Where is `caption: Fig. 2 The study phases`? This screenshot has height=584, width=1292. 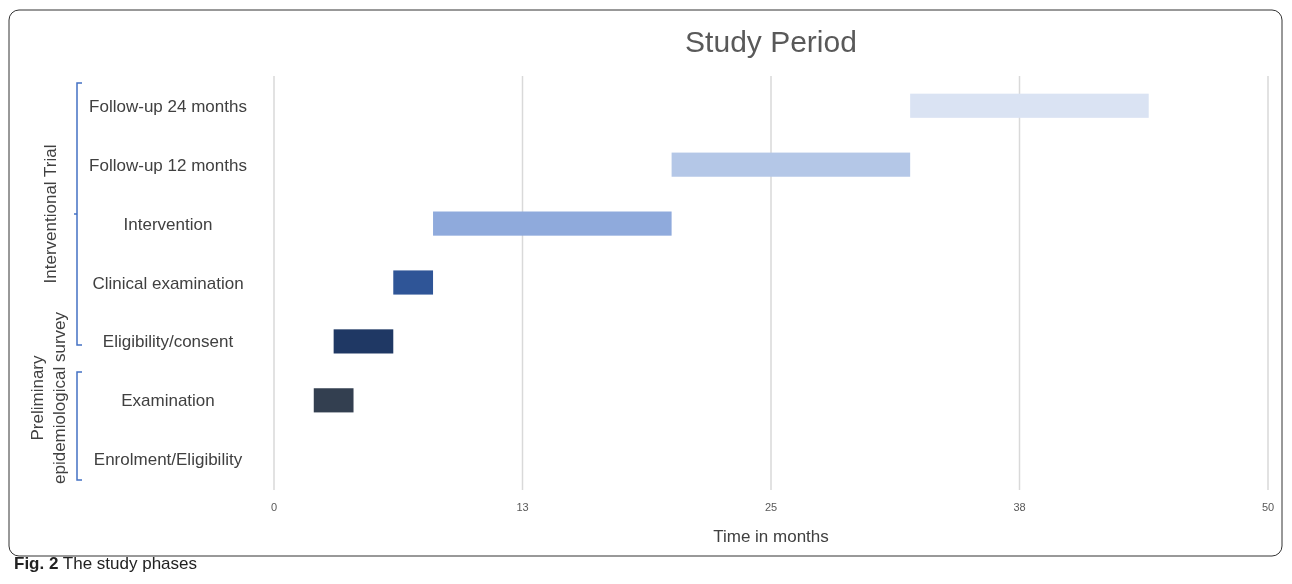 caption: Fig. 2 The study phases is located at coordinates (106, 563).